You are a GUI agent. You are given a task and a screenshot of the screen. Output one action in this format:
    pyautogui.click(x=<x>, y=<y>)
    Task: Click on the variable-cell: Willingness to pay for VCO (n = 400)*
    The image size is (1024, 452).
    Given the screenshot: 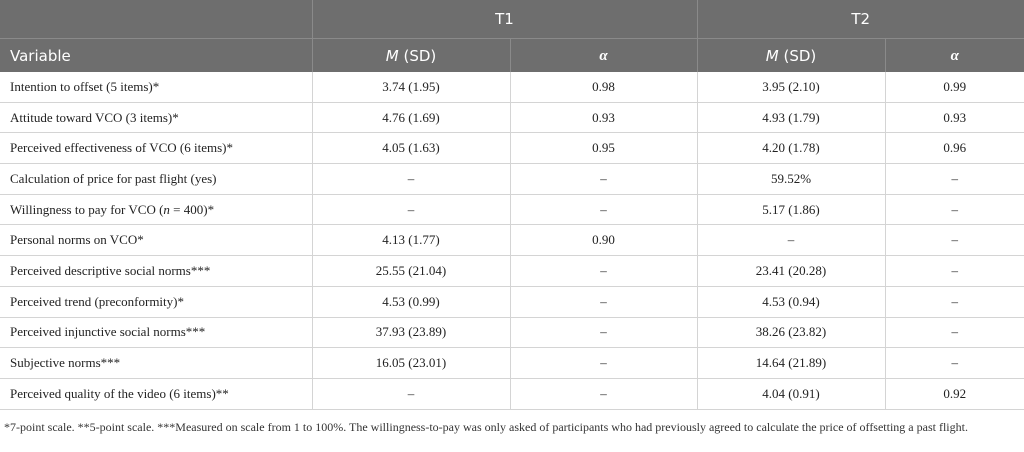 What is the action you would take?
    pyautogui.click(x=156, y=210)
    